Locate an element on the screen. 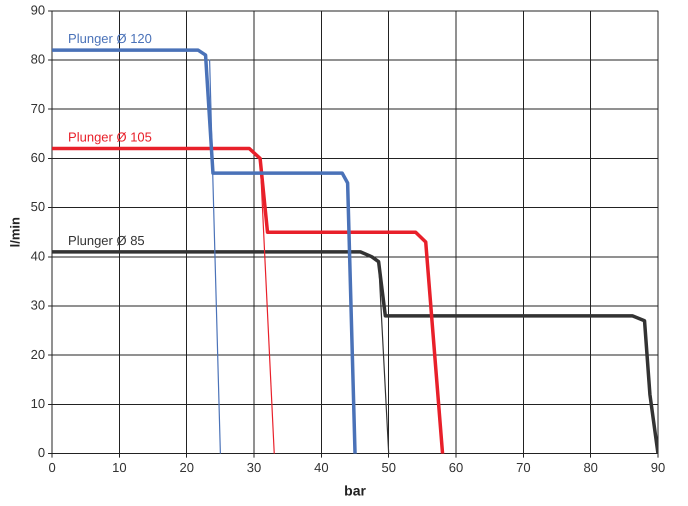  y-tick-label: 40 is located at coordinates (38, 256).